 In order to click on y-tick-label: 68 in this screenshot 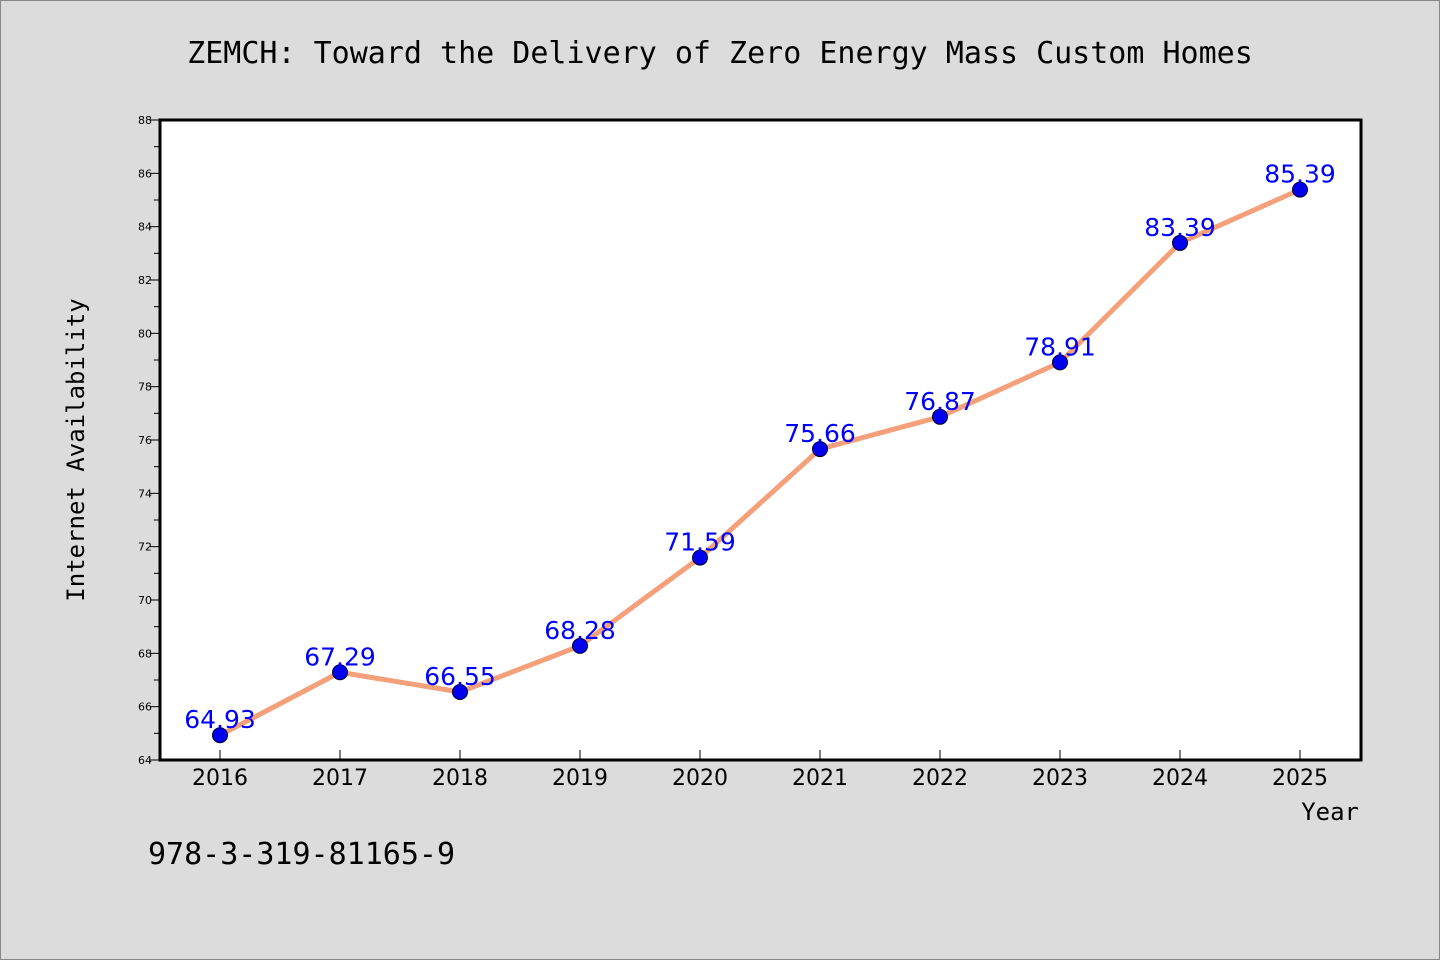, I will do `click(145, 653)`.